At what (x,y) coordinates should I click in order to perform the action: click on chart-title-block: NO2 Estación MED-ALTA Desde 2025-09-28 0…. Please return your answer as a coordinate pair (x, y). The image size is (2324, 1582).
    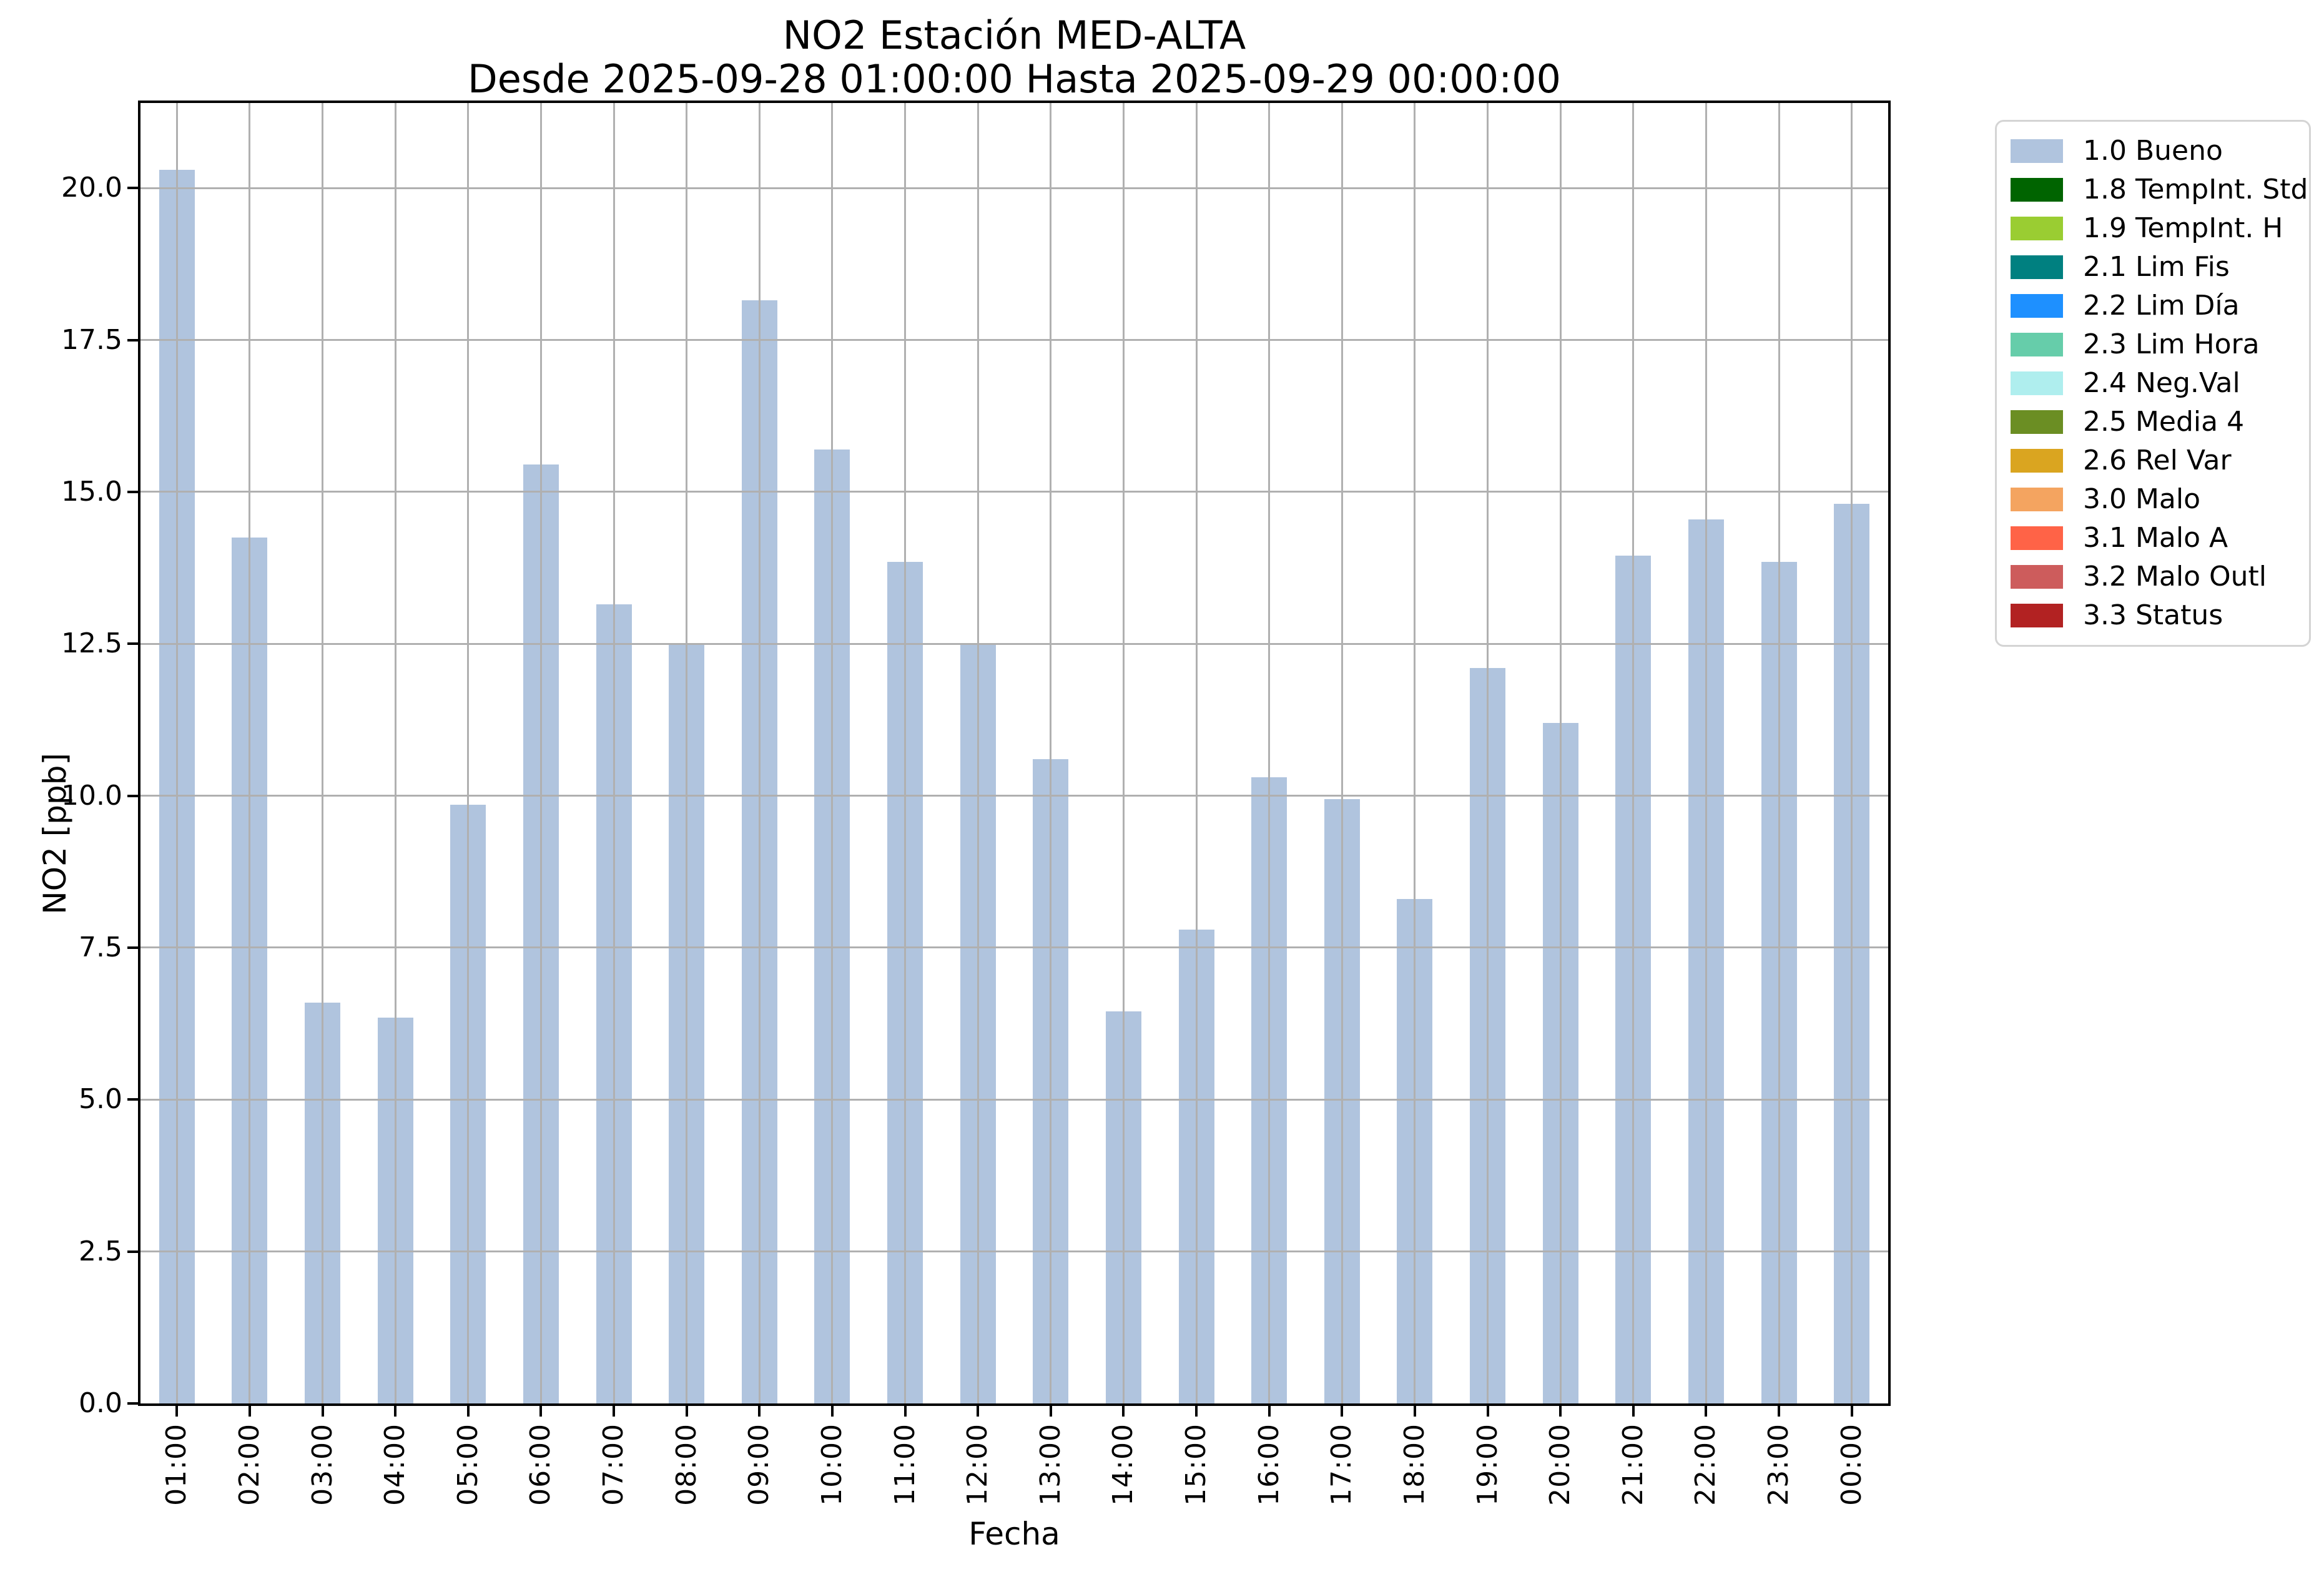
    Looking at the image, I should click on (1014, 57).